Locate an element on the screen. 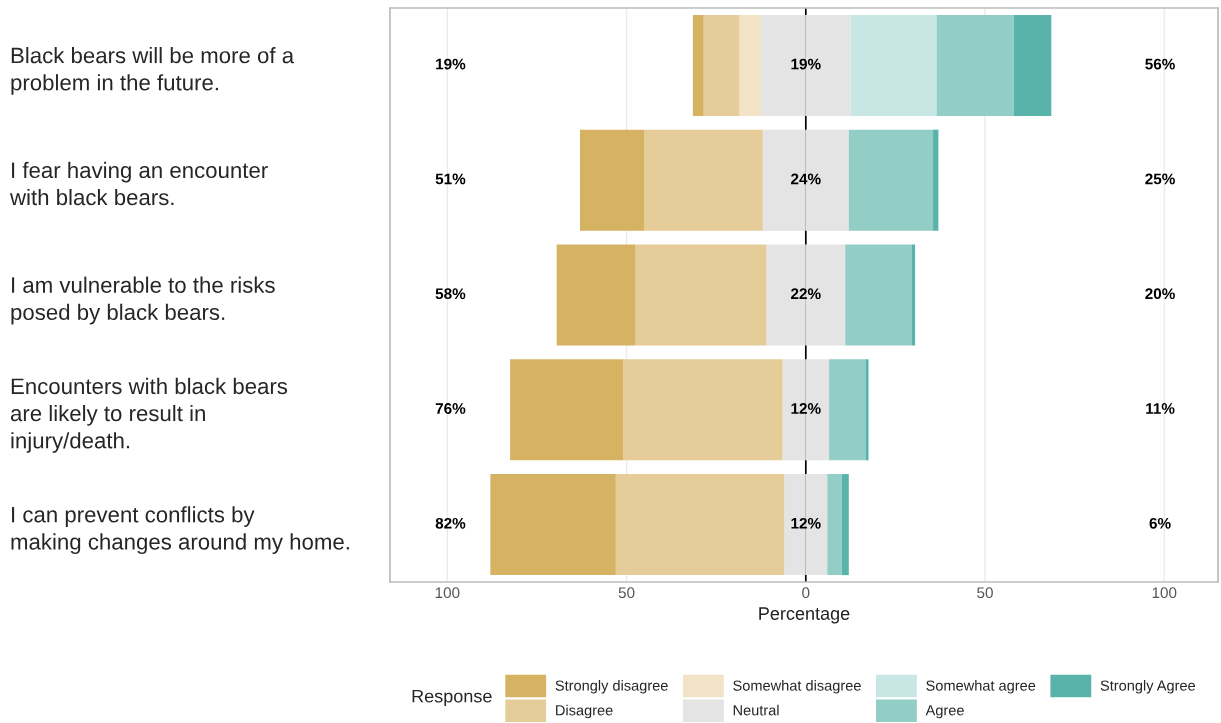 The width and height of the screenshot is (1221, 723). annotation: 6% is located at coordinates (1160, 523).